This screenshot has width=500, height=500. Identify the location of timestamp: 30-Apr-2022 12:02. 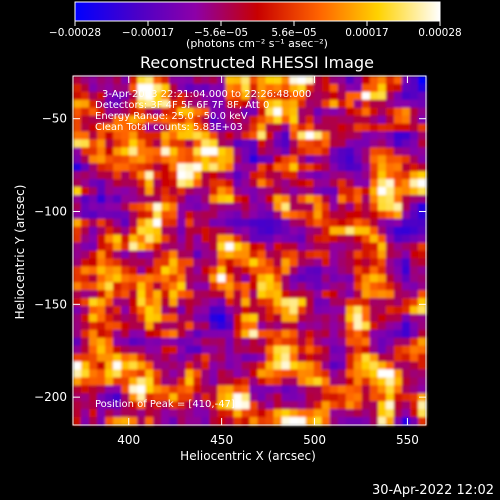
(433, 490).